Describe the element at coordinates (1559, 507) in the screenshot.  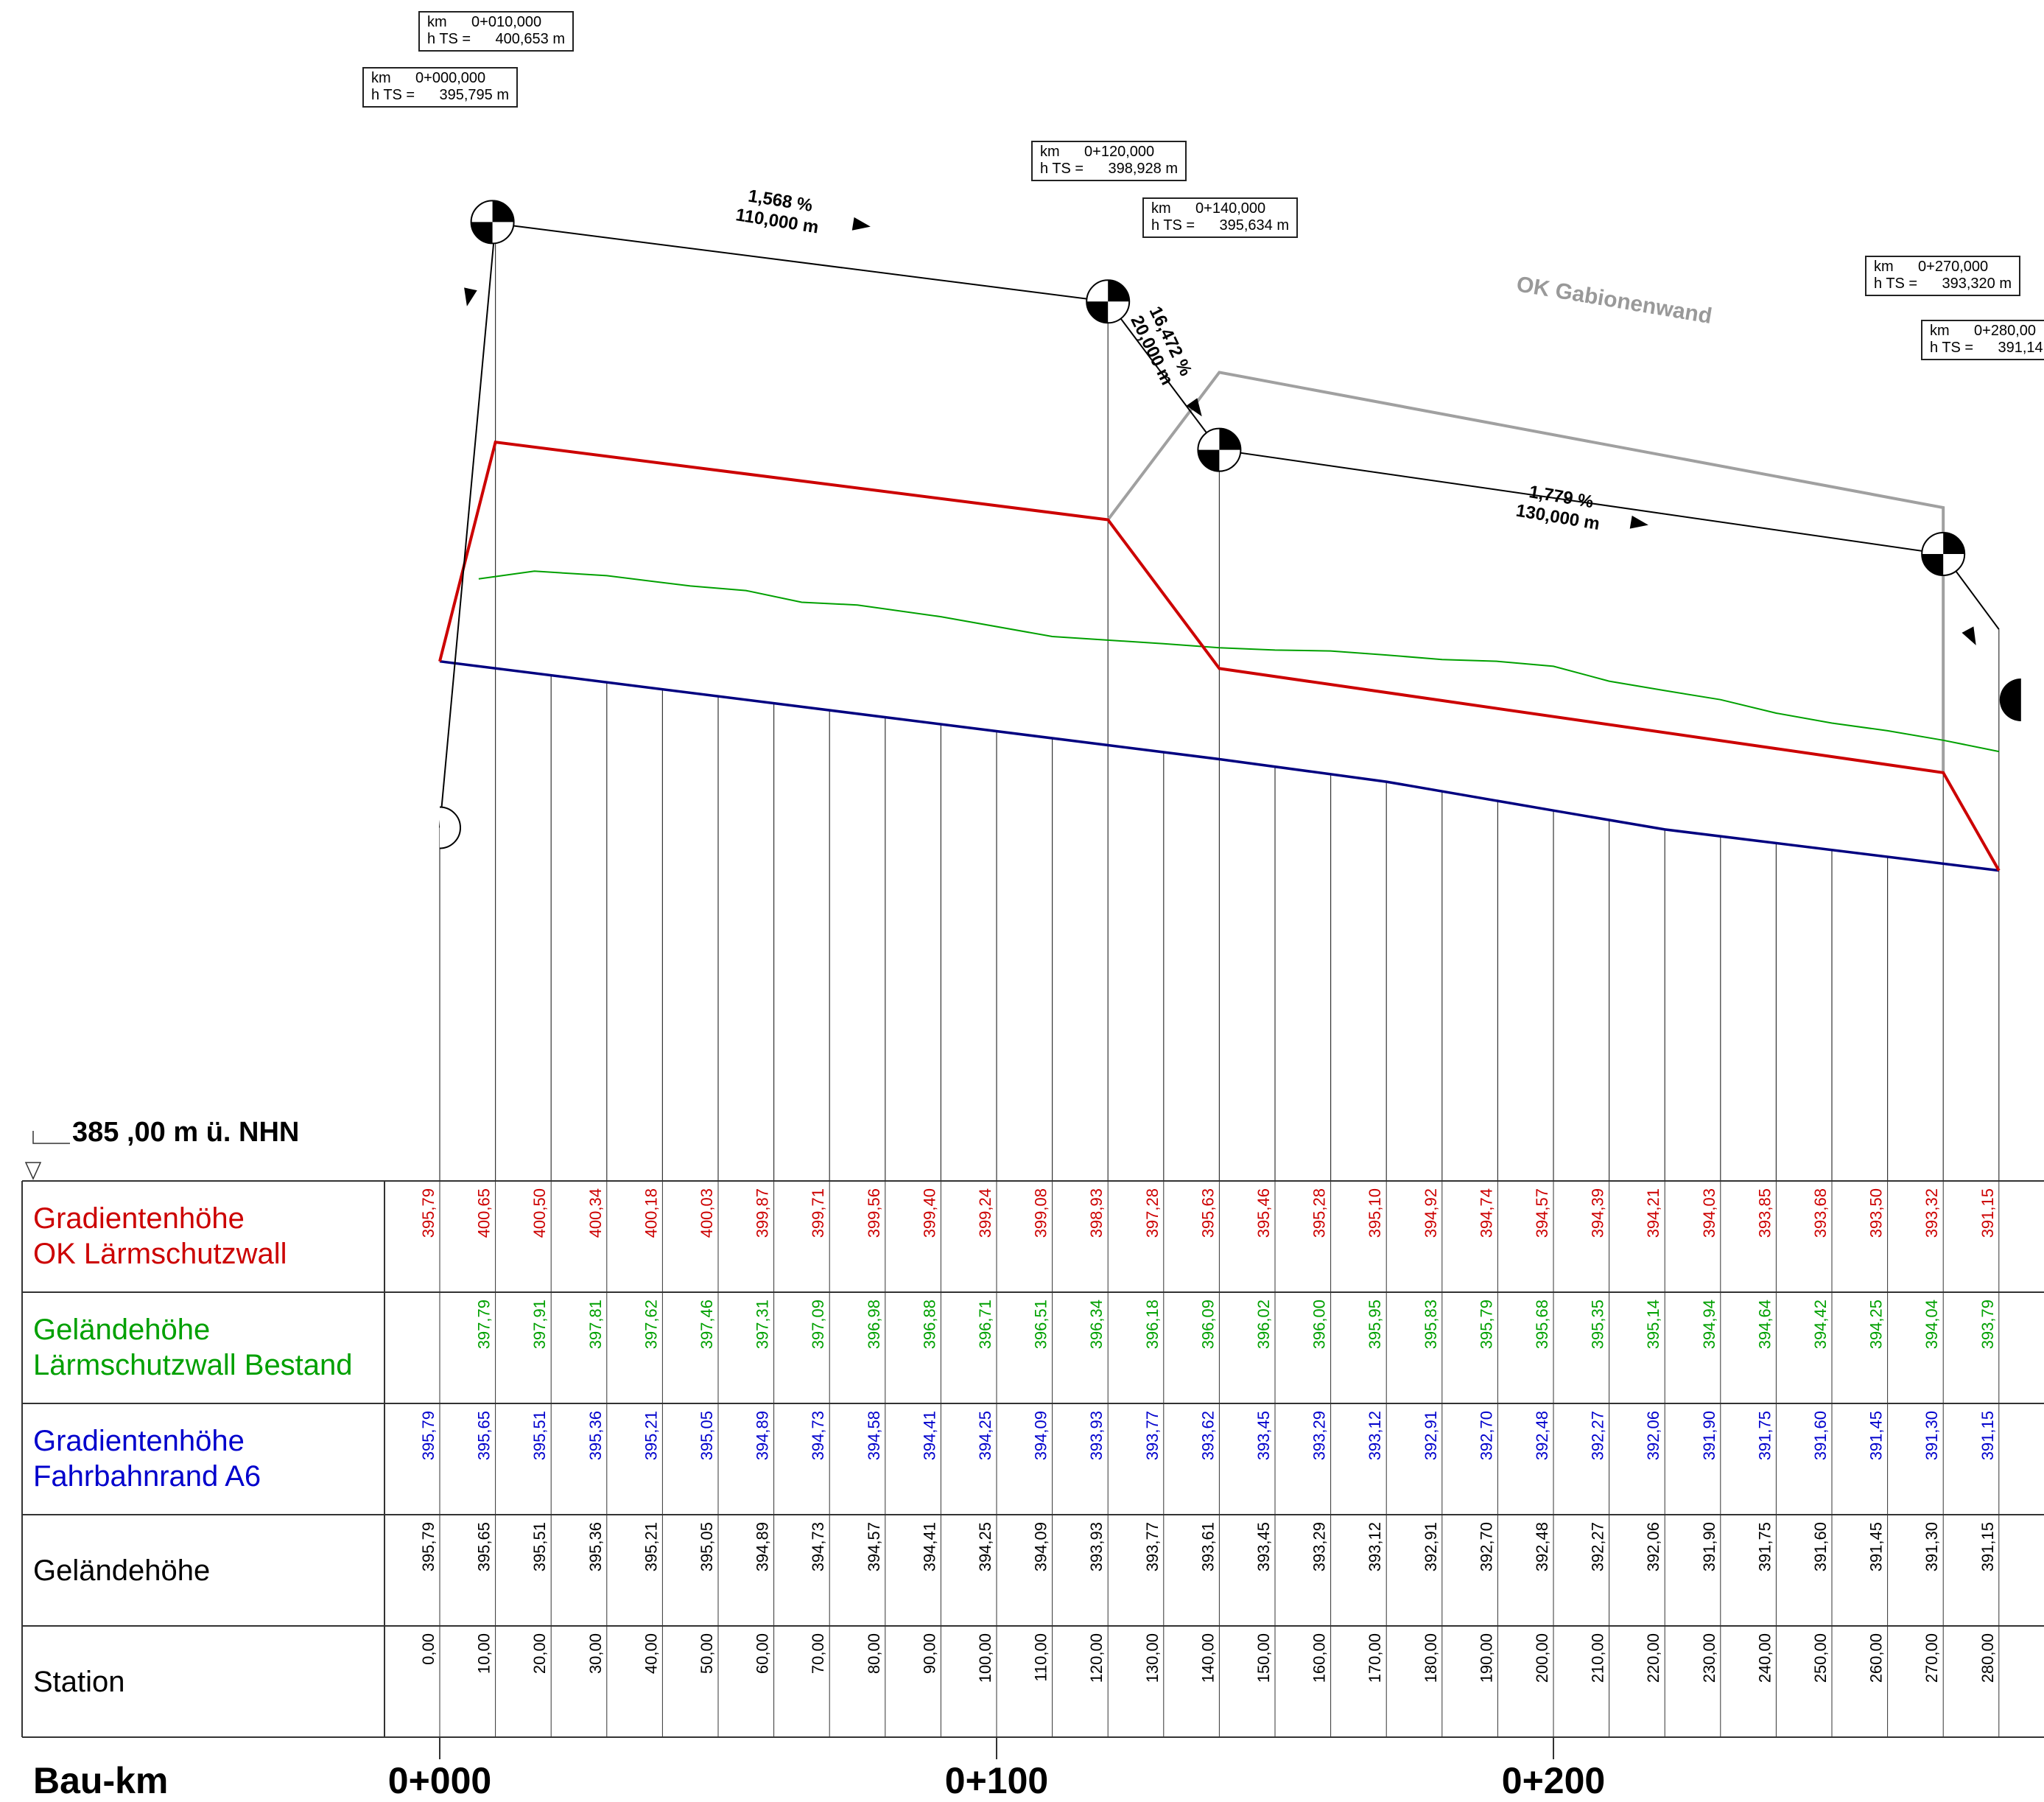
I see `grade-label: 1,779 %130,000 m` at that location.